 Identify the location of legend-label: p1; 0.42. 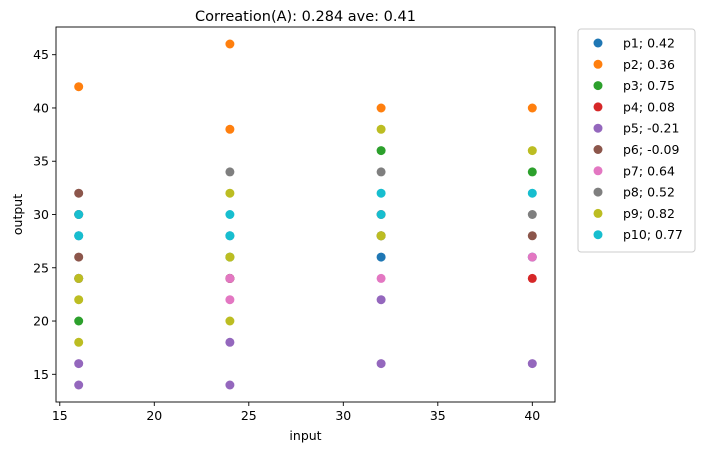
(649, 43).